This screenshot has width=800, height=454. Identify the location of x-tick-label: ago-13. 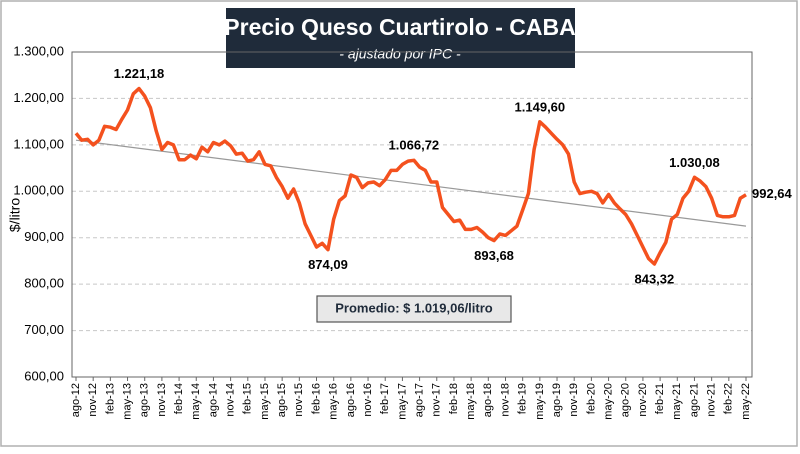
(145, 400).